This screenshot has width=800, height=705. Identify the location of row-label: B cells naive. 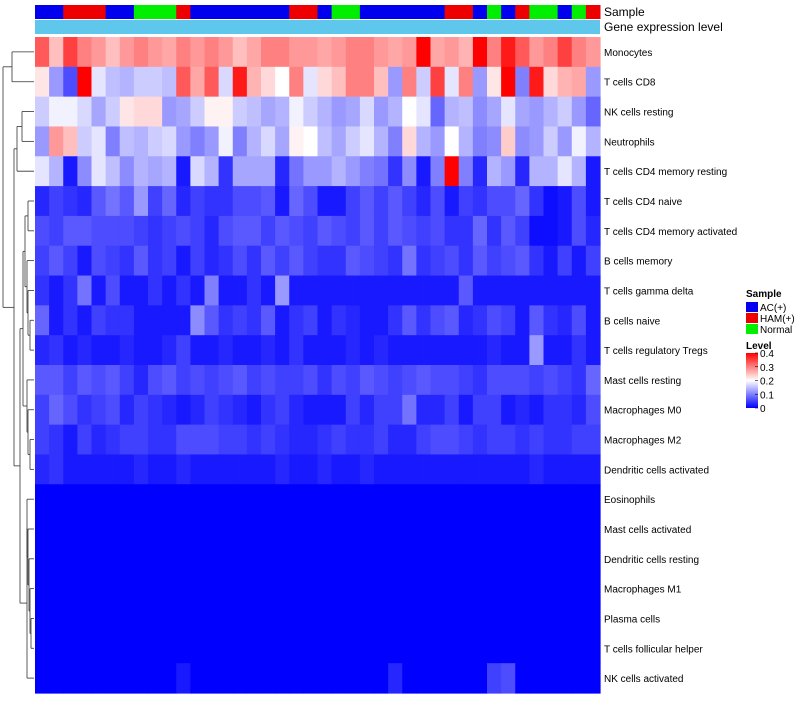
(632, 321).